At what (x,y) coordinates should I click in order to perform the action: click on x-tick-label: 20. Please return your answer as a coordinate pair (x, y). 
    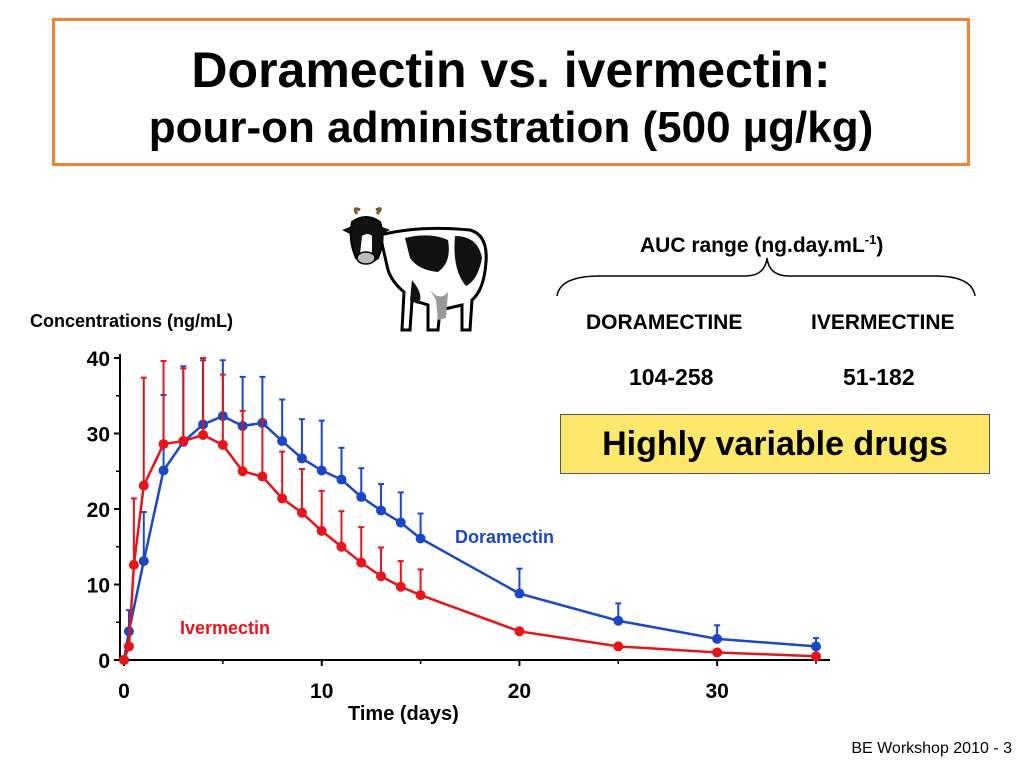
    Looking at the image, I should click on (519, 691).